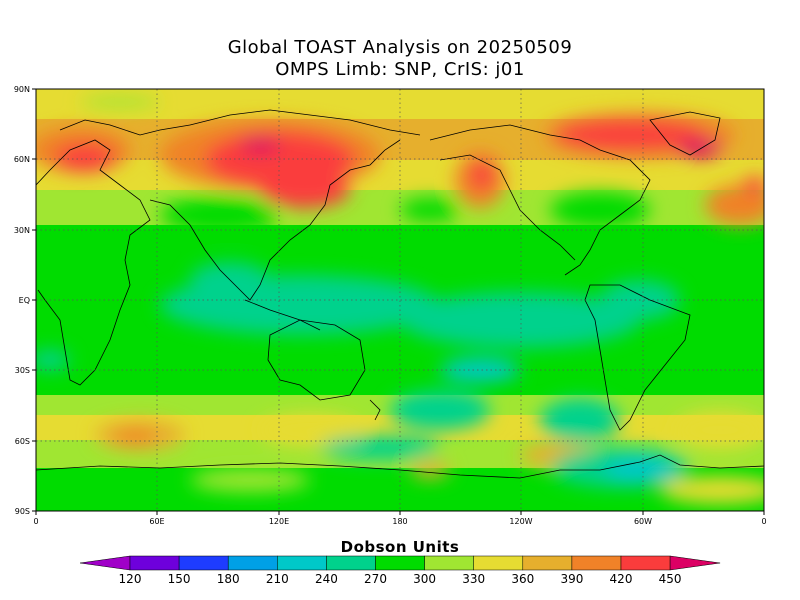  What do you see at coordinates (375, 579) in the screenshot?
I see `colorbar-tick-label: 270` at bounding box center [375, 579].